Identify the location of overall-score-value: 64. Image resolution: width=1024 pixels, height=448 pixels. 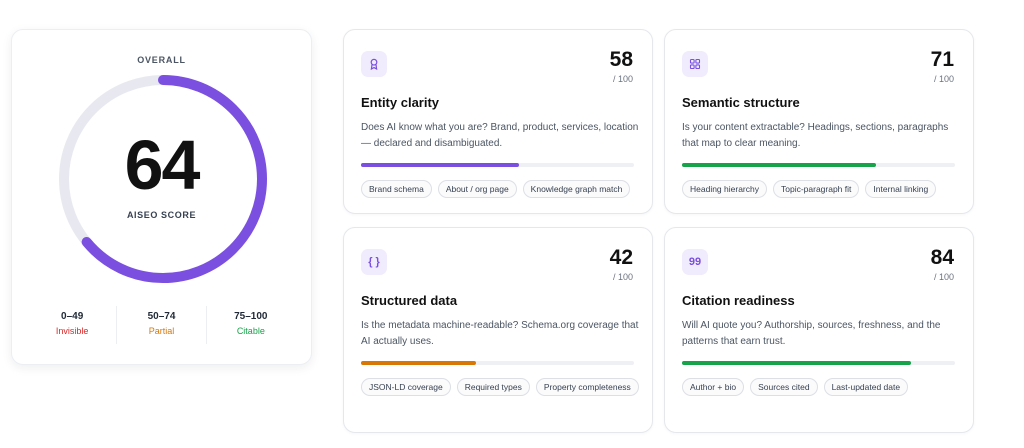
(162, 165).